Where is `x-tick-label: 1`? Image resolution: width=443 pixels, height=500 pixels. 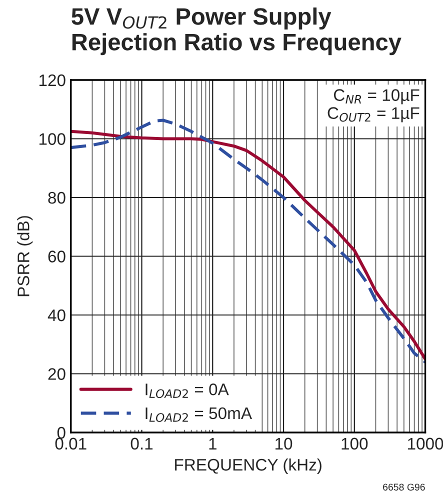
x-tick-label: 1 is located at coordinates (212, 444).